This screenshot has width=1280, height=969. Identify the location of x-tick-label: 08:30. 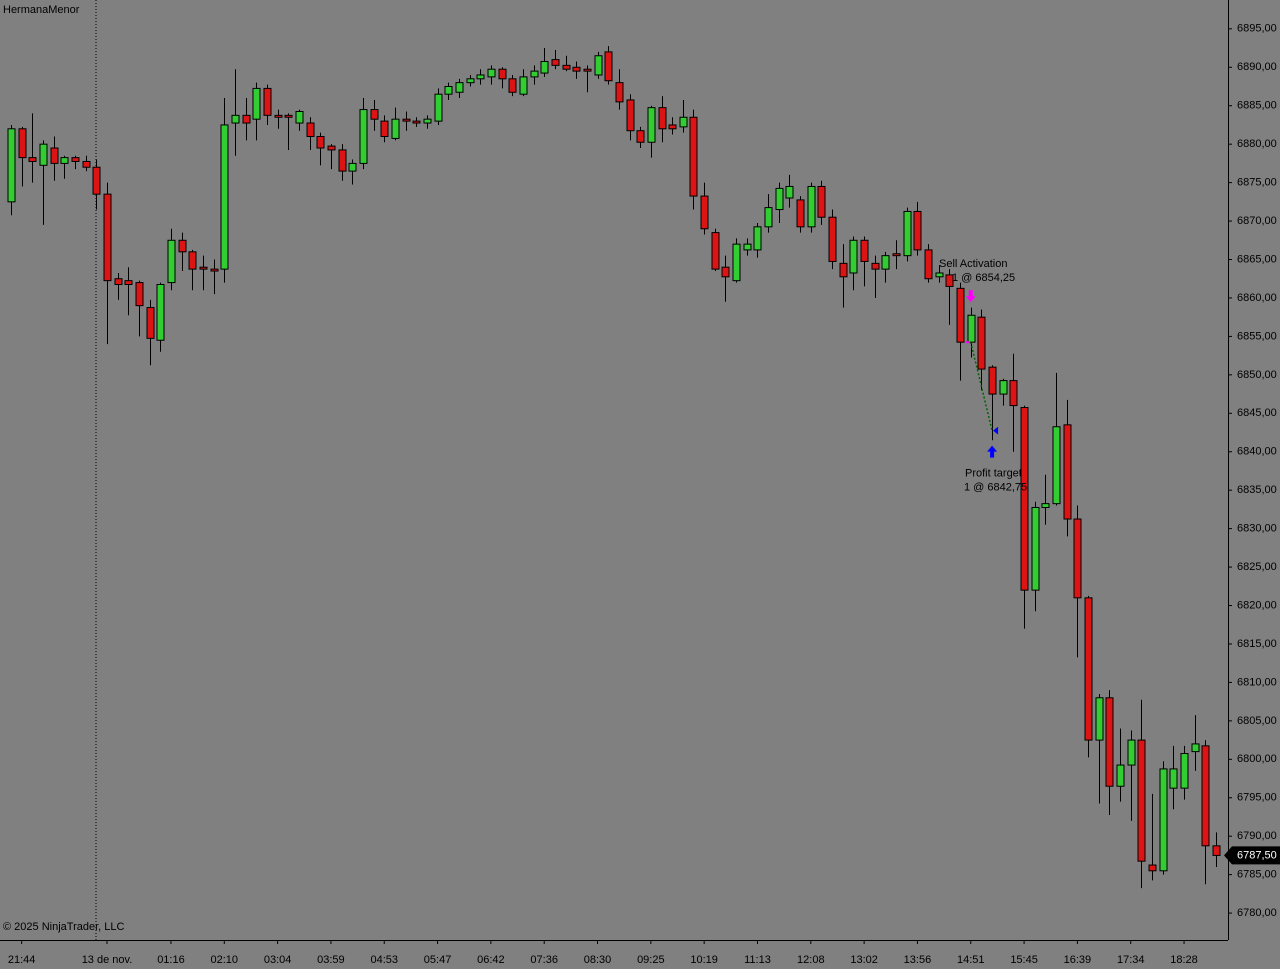
(598, 960).